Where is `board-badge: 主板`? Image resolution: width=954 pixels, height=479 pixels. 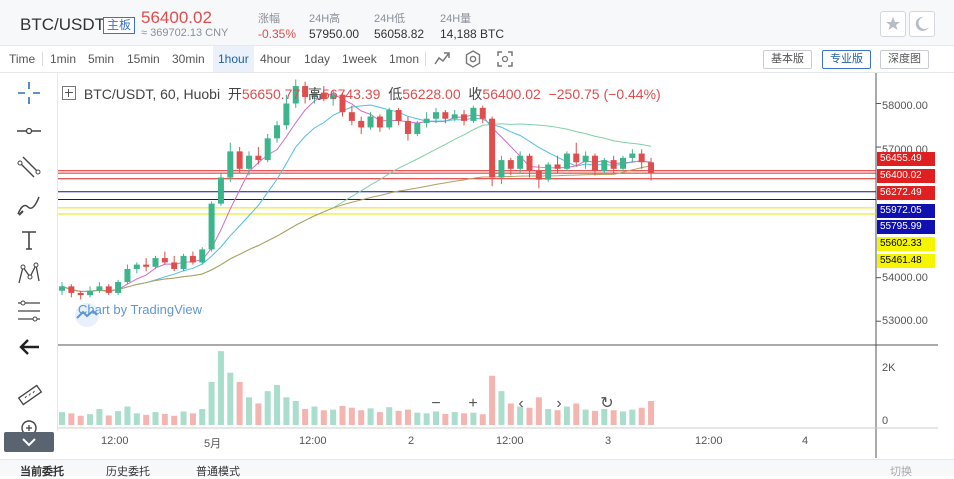 board-badge: 主板 is located at coordinates (119, 25).